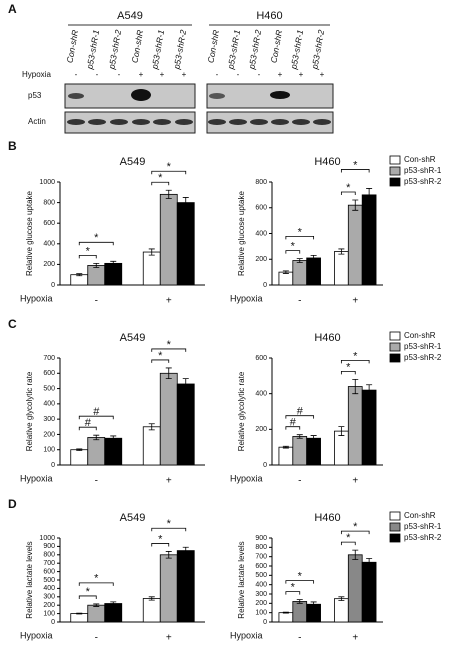 The width and height of the screenshot is (450, 652). What do you see at coordinates (261, 538) in the screenshot?
I see `y-tick-label: 900` at bounding box center [261, 538].